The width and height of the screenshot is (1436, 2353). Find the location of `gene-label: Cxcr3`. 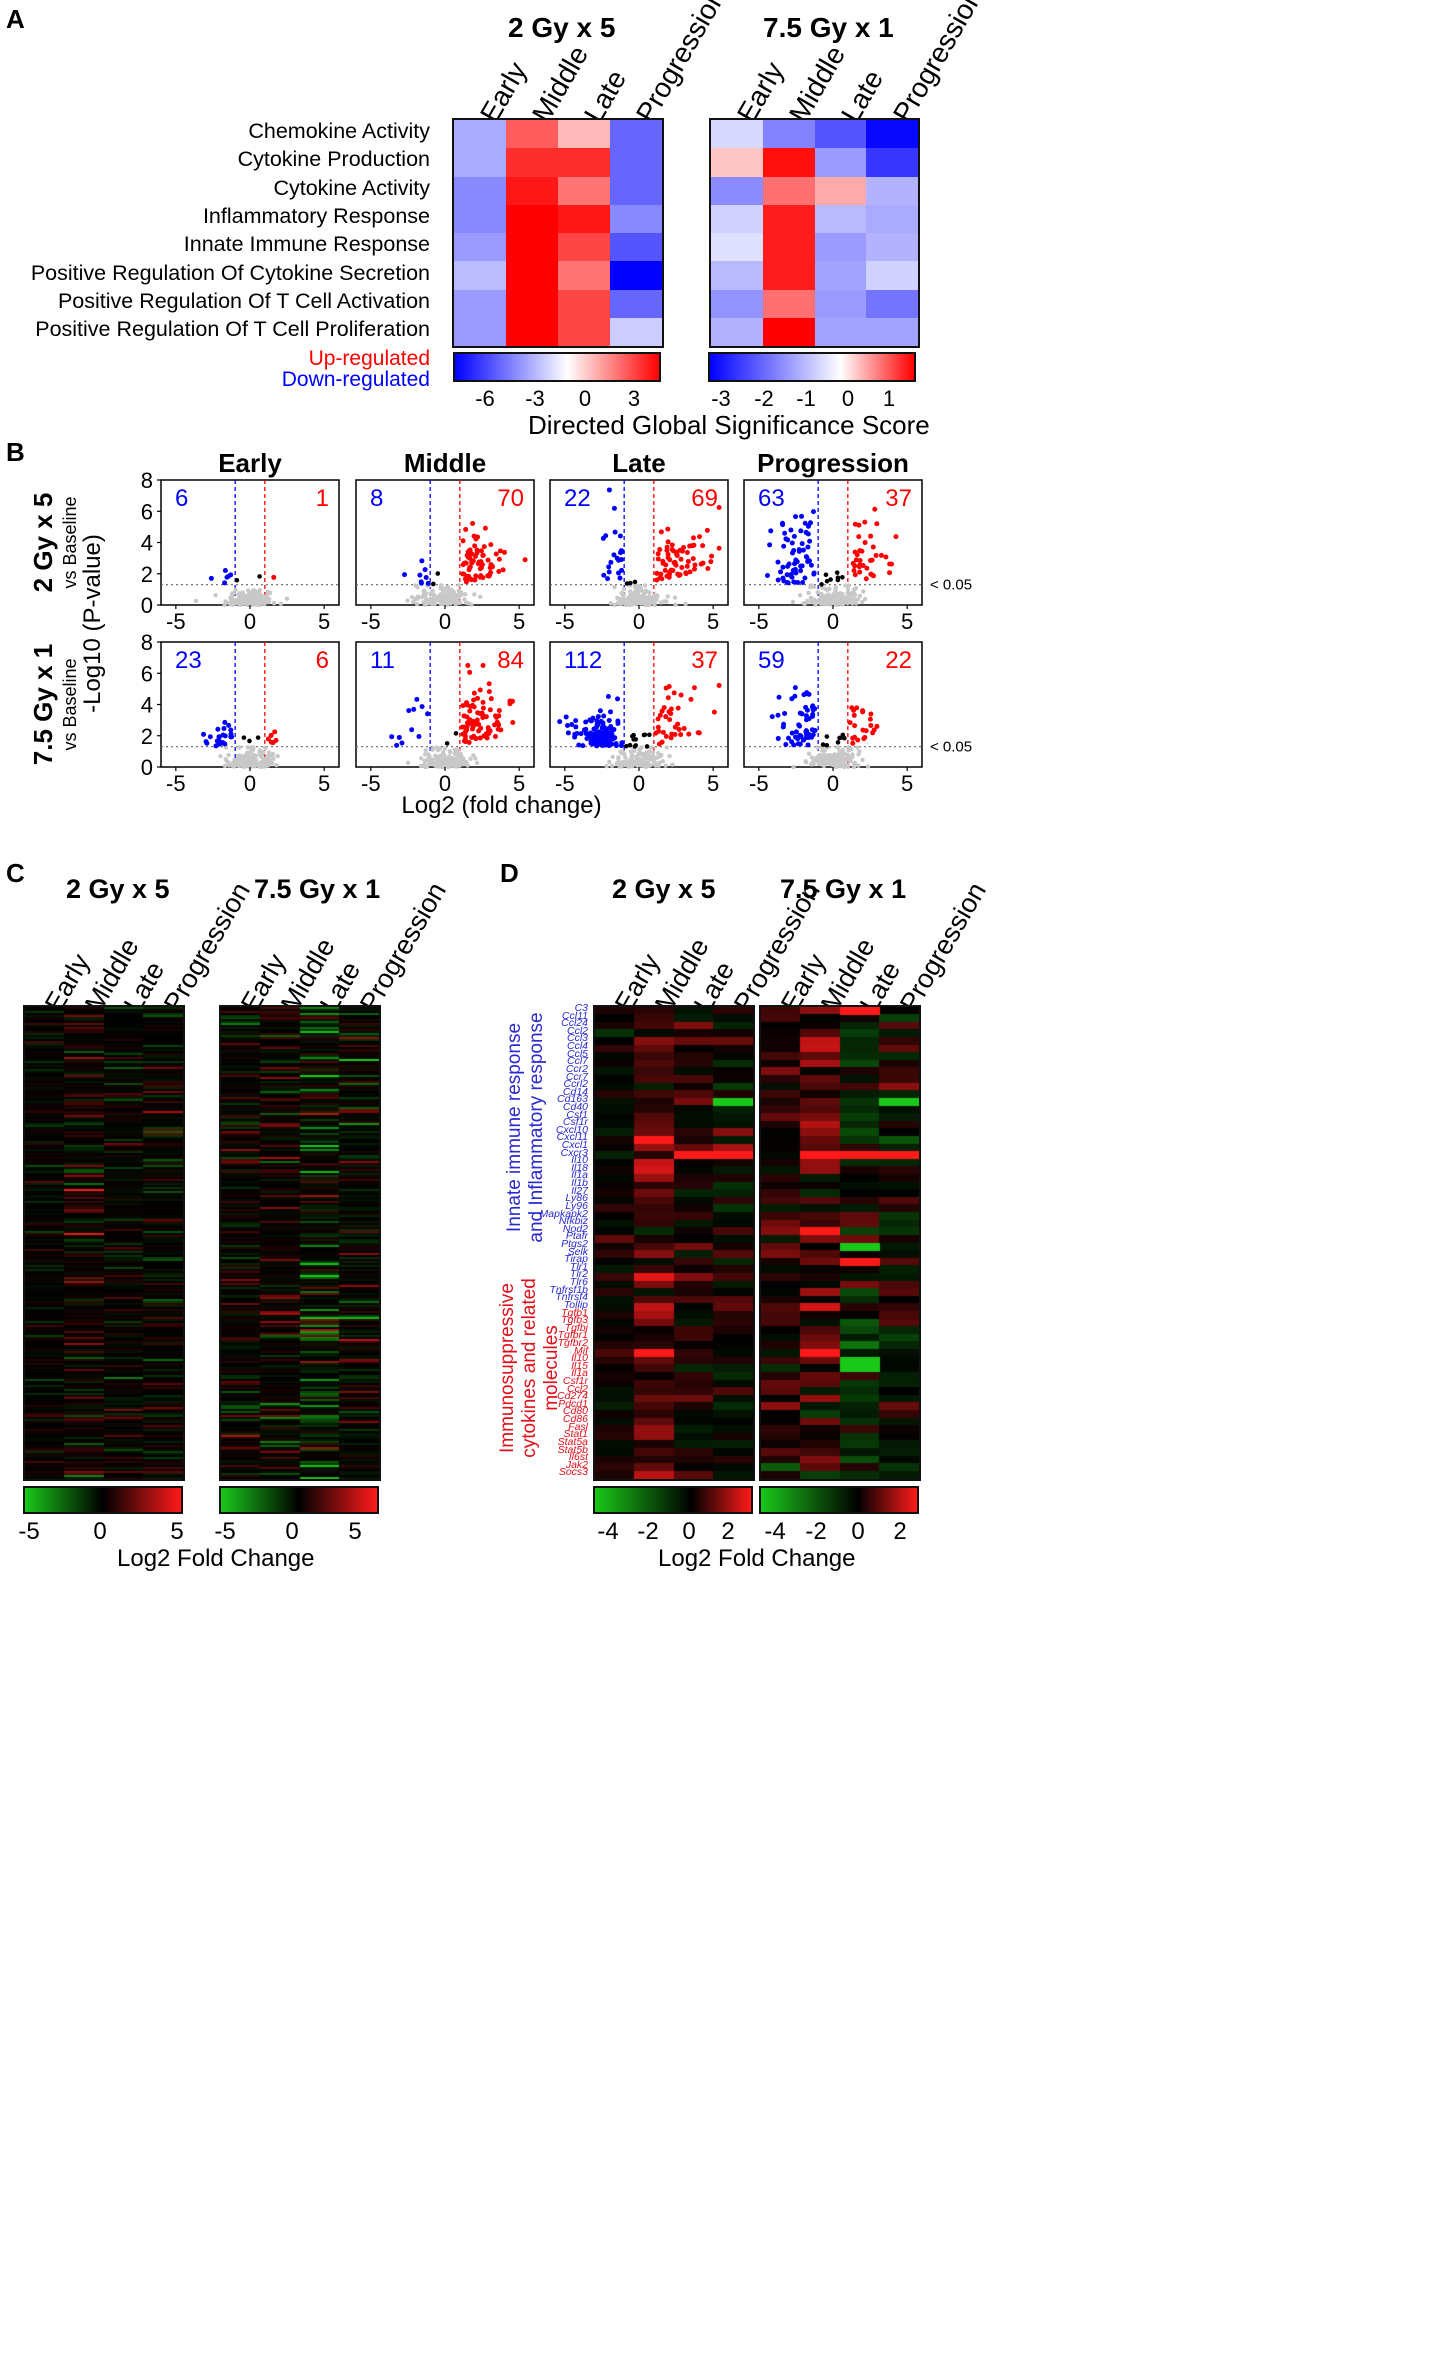

gene-label: Cxcr3 is located at coordinates (574, 1152).